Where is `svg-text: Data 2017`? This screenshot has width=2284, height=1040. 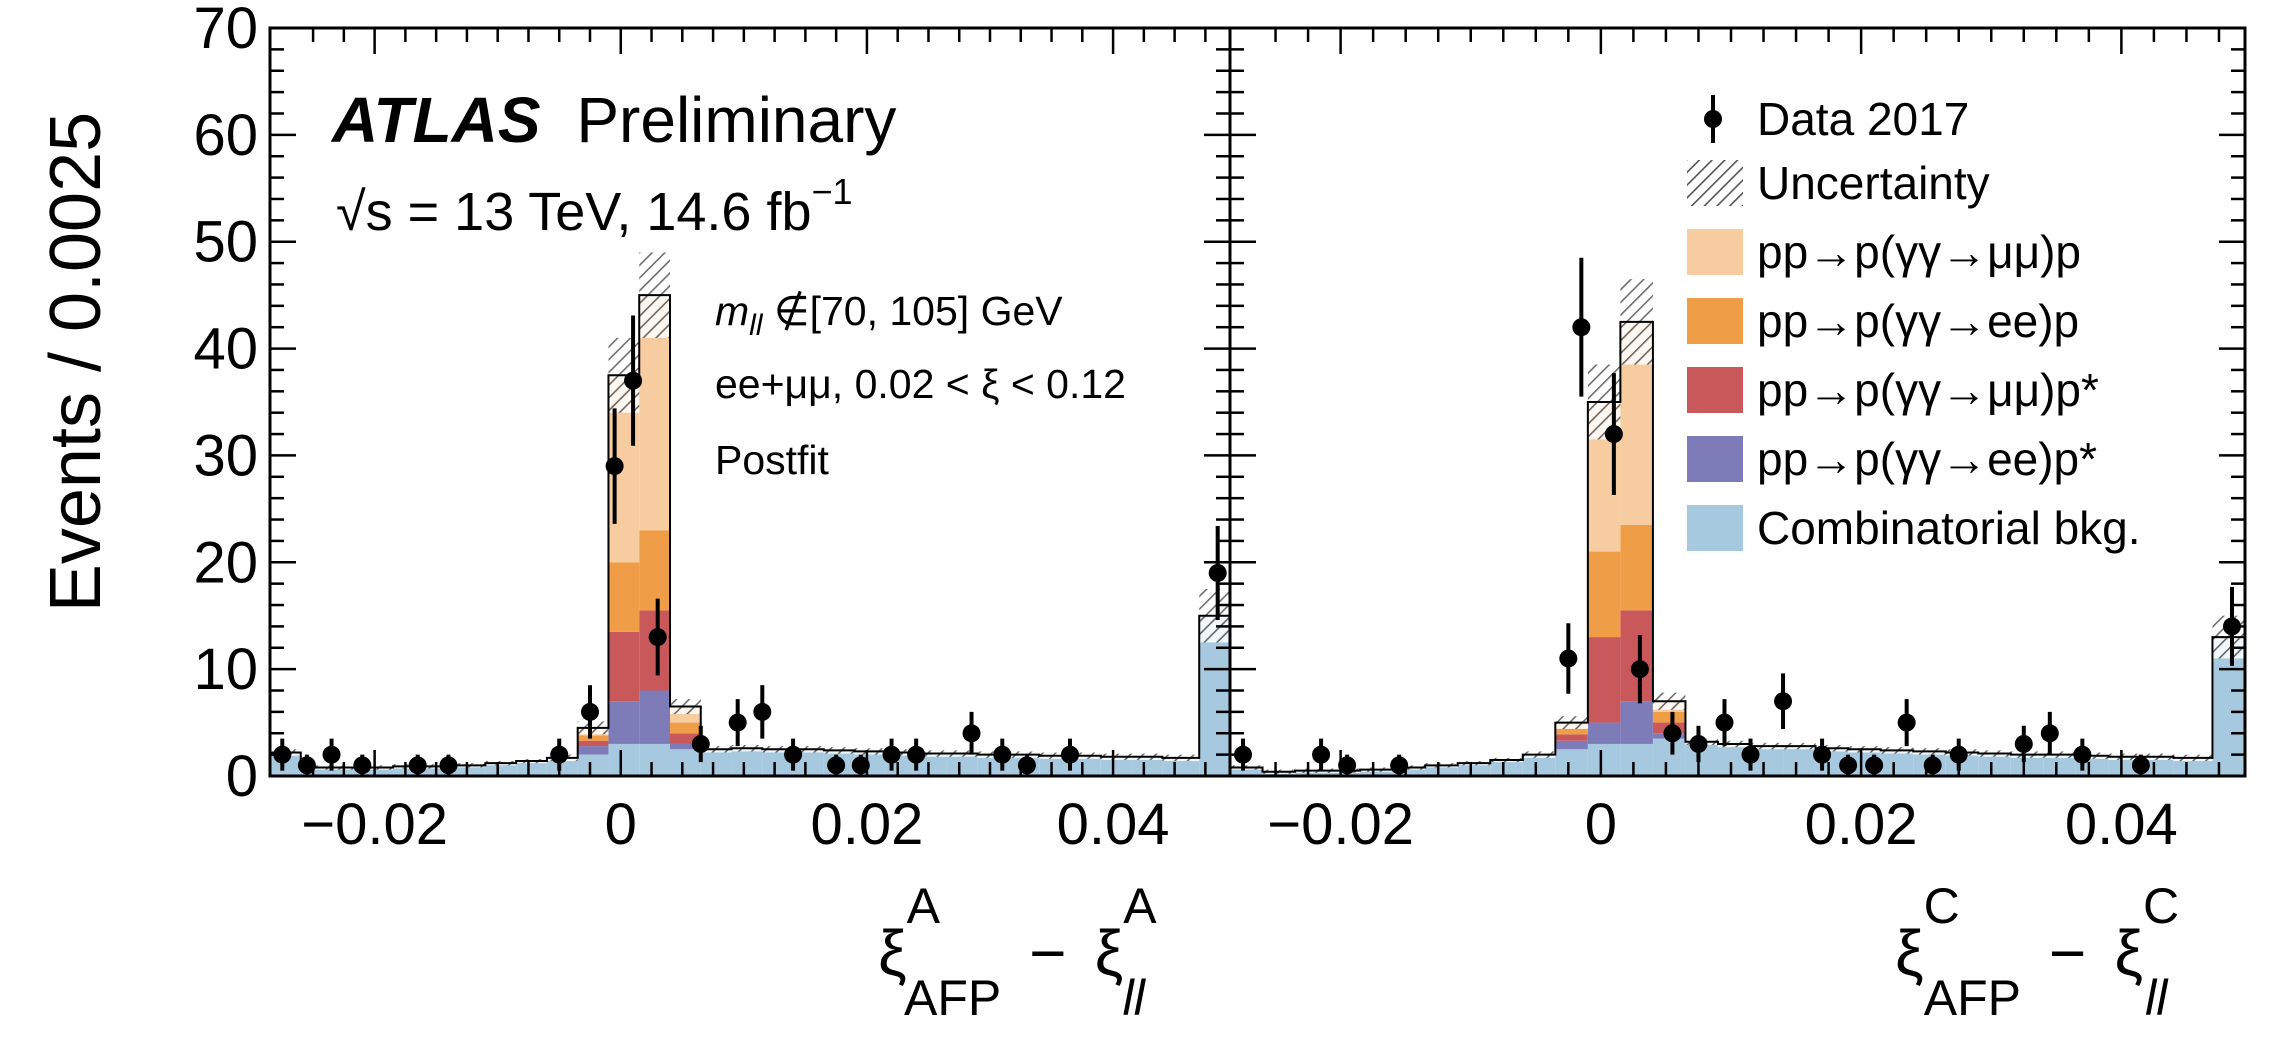 svg-text: Data 2017 is located at coordinates (1863, 119).